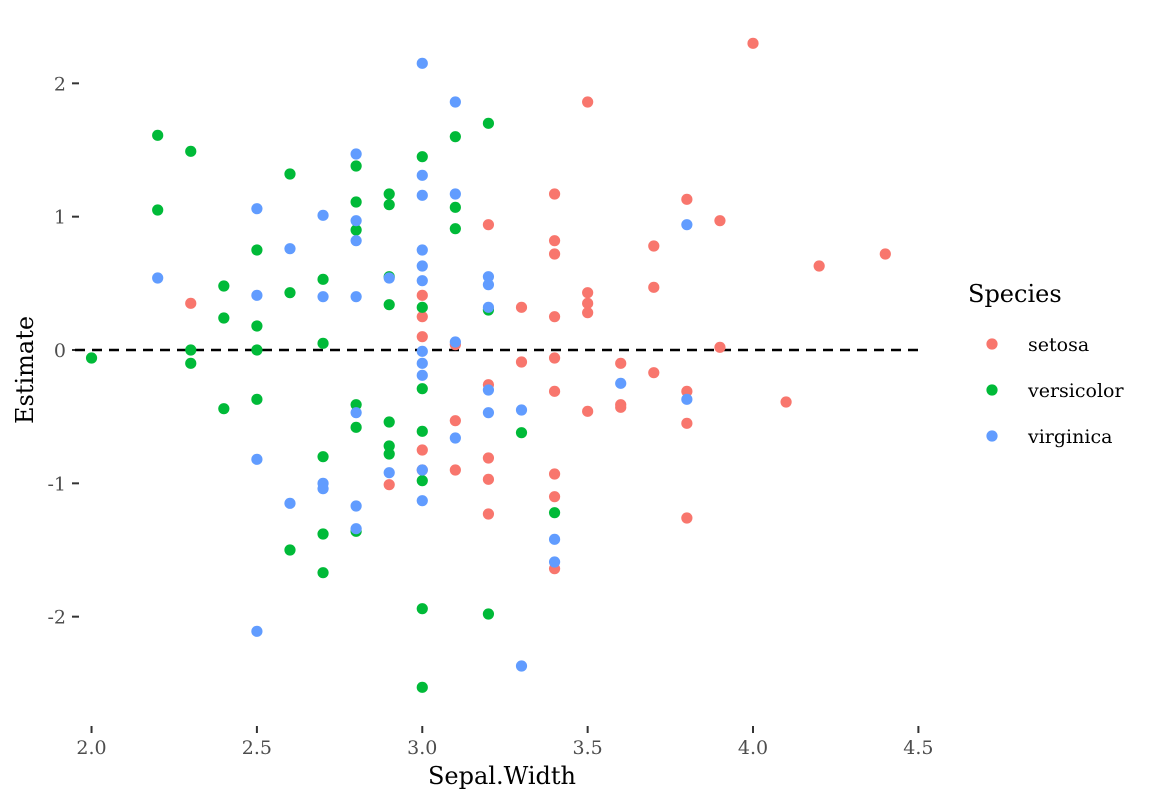 This screenshot has width=1152, height=806. What do you see at coordinates (1069, 437) in the screenshot?
I see `legend-label-virginica: virginica` at bounding box center [1069, 437].